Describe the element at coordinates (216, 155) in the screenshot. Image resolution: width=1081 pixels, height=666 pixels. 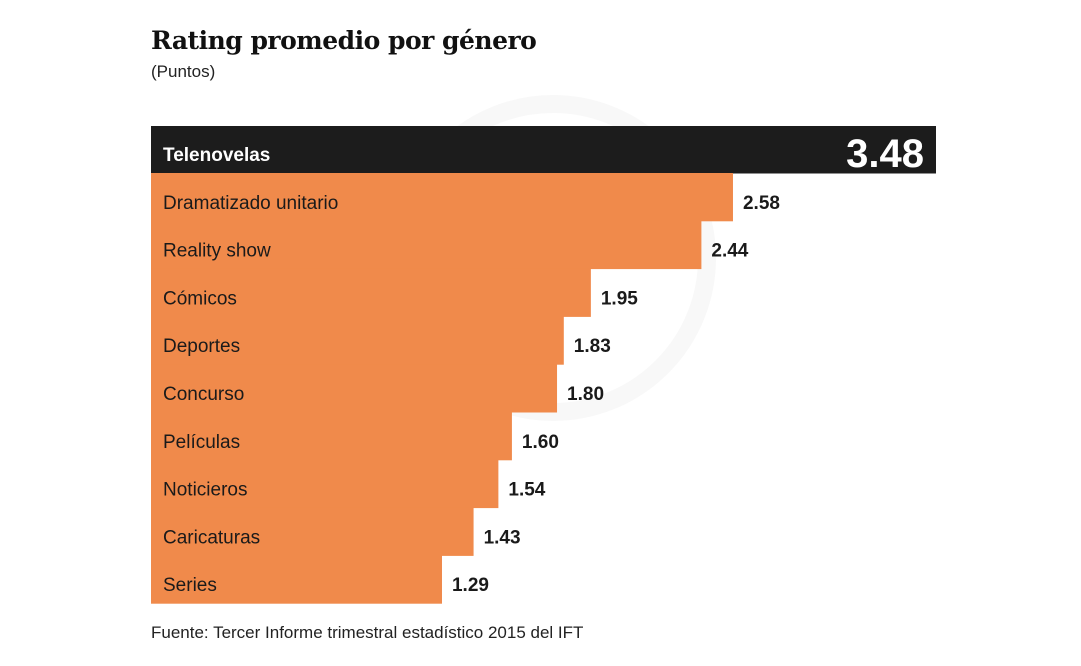
I see `category-label: Telenovelas` at that location.